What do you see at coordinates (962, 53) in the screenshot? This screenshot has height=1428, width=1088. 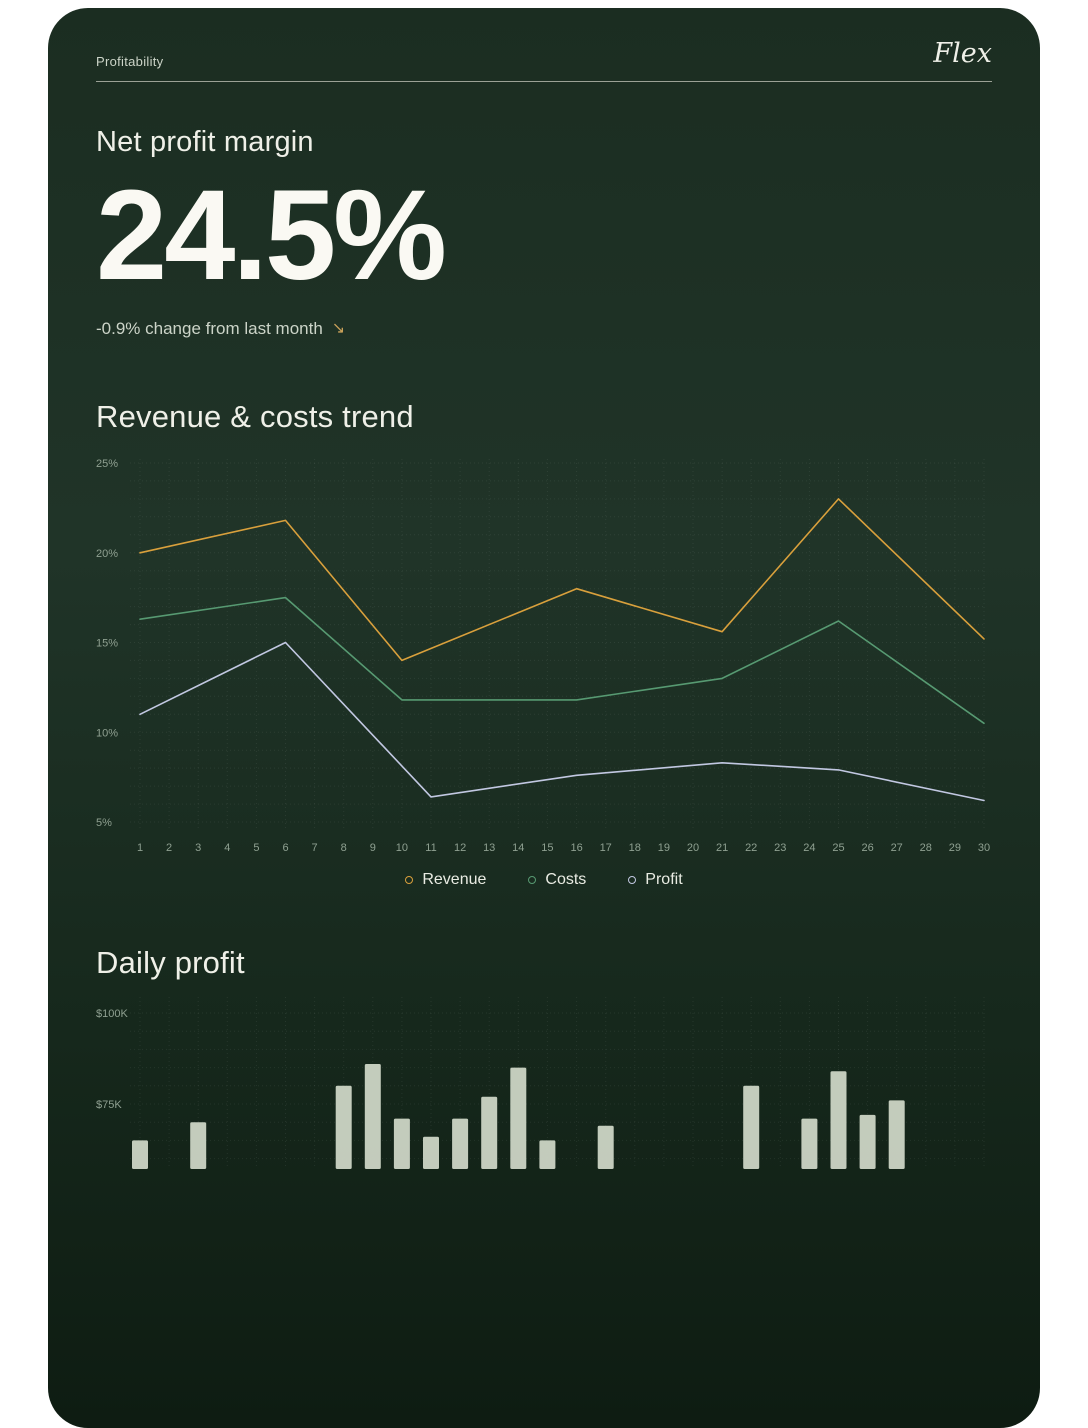 I see `brand-logo: Flex` at bounding box center [962, 53].